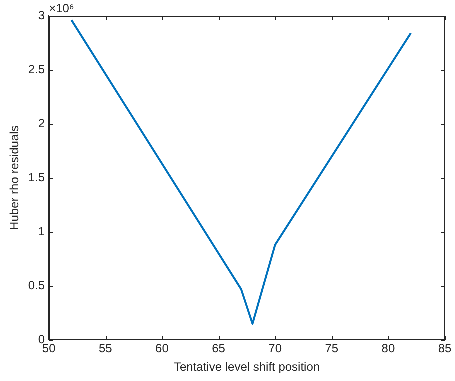 Image resolution: width=455 pixels, height=381 pixels. Describe the element at coordinates (219, 349) in the screenshot. I see `x-tick-label: 65` at that location.